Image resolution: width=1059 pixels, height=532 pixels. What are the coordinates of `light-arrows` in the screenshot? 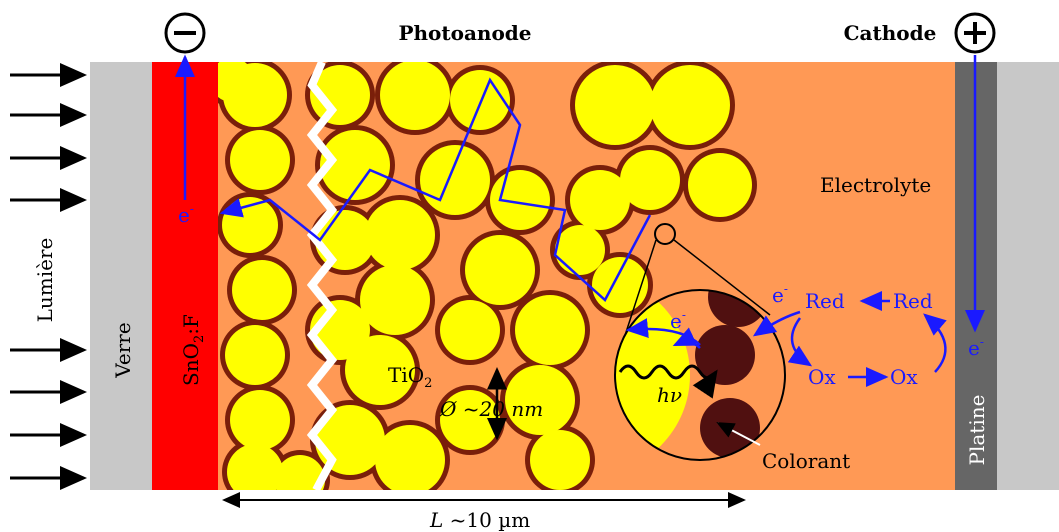 It's located at (48, 276).